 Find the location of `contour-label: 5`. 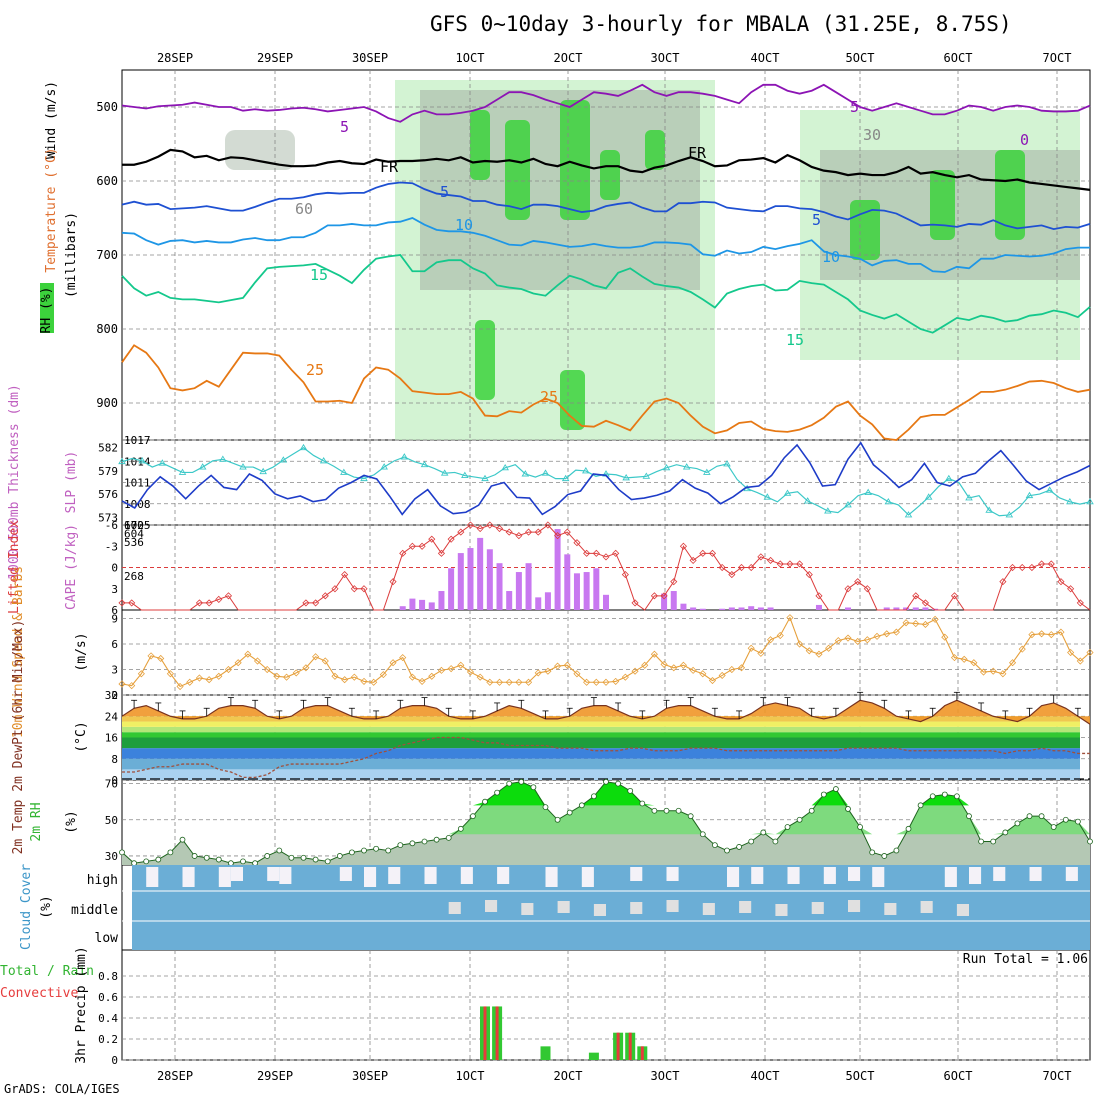

contour-label: 5 is located at coordinates (444, 192).